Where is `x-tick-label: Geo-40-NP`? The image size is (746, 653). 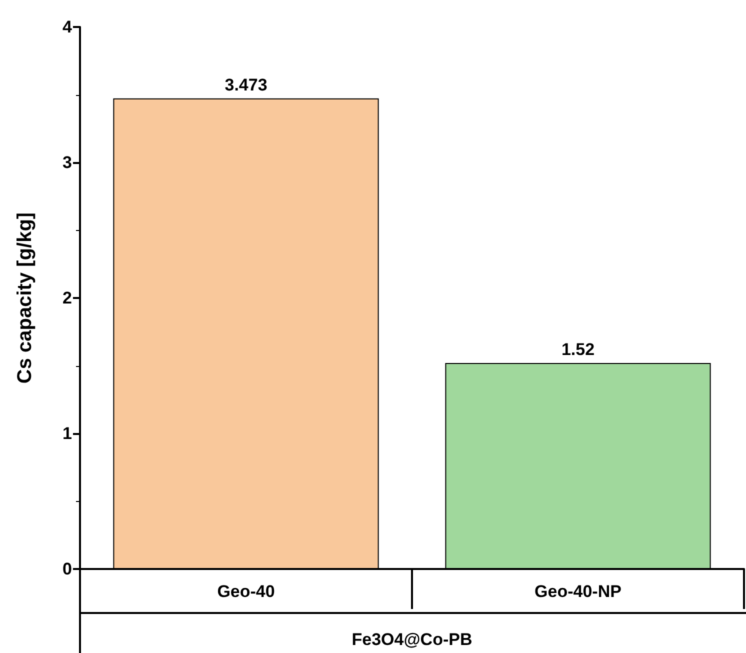
x-tick-label: Geo-40-NP is located at coordinates (578, 591).